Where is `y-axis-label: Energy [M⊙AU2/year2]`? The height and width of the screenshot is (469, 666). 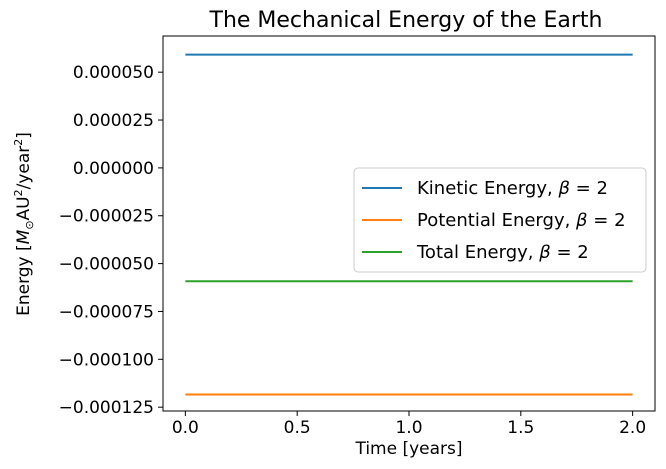
y-axis-label: Energy [M⊙AU2/year2] is located at coordinates (24, 224).